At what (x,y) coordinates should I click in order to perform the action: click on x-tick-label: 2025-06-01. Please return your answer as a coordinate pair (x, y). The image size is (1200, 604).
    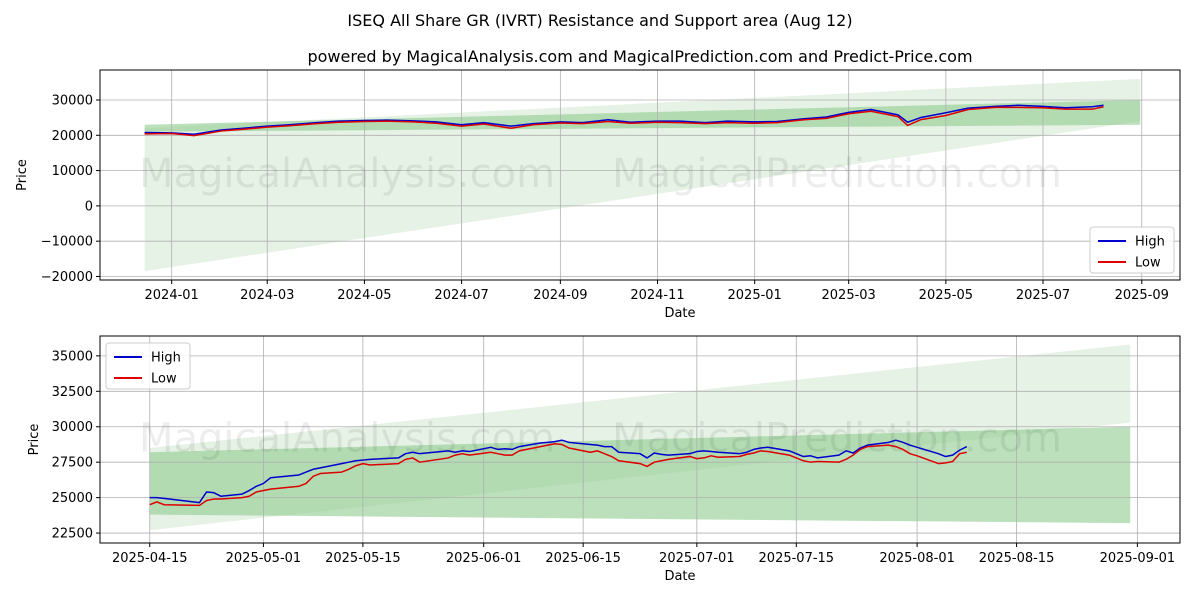
    Looking at the image, I should click on (484, 558).